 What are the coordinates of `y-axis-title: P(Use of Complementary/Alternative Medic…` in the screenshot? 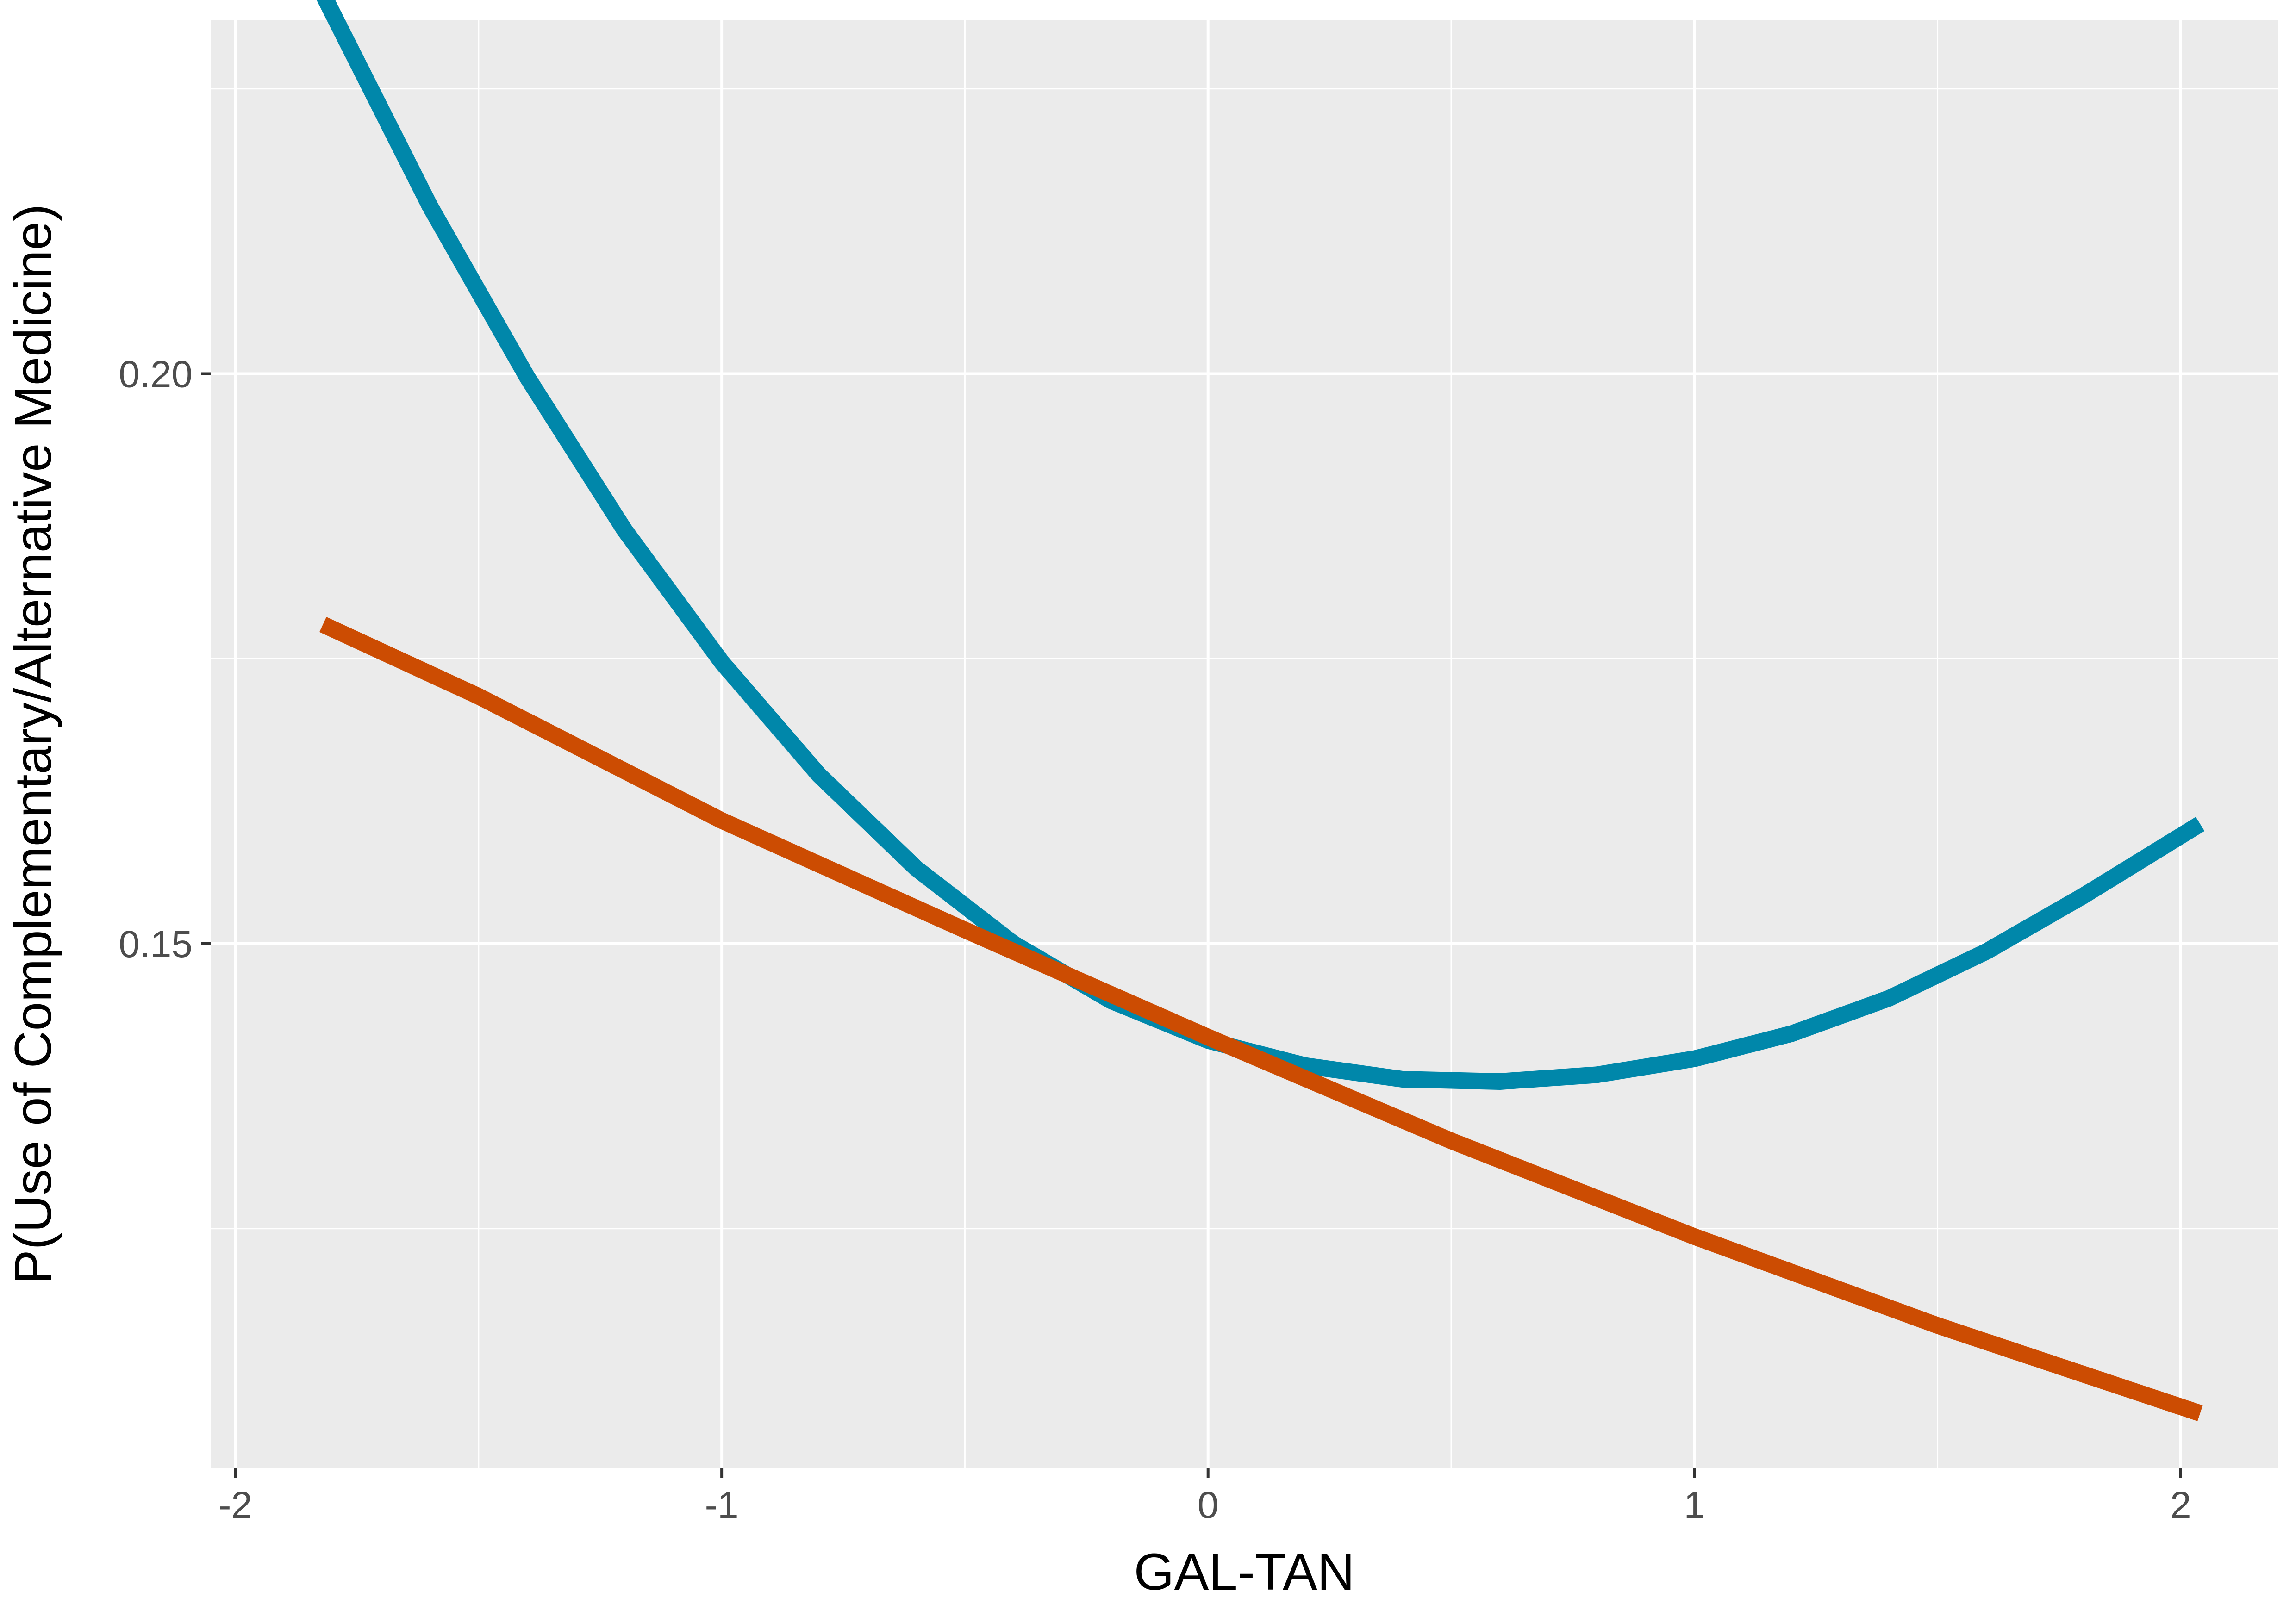 It's located at (33, 744).